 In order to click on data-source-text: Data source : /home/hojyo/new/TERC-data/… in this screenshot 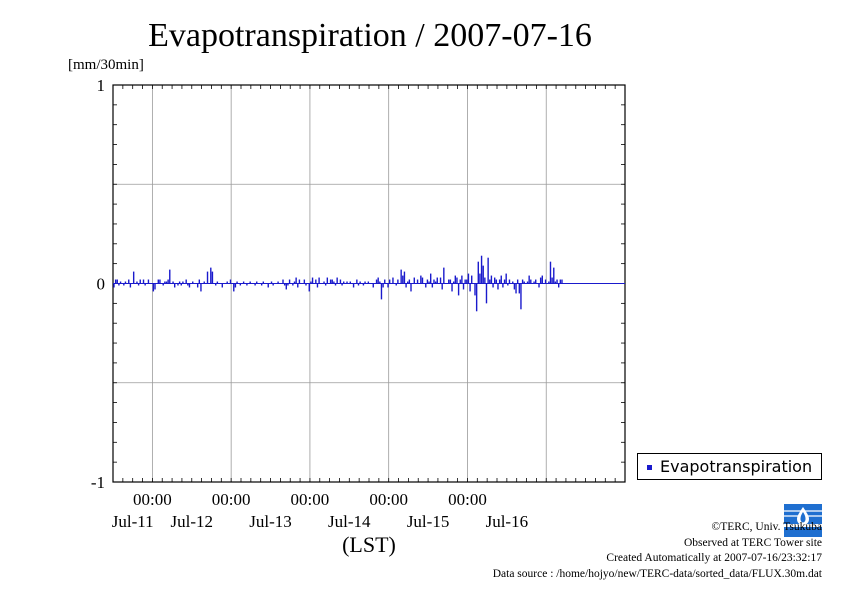, I will do `click(657, 573)`.